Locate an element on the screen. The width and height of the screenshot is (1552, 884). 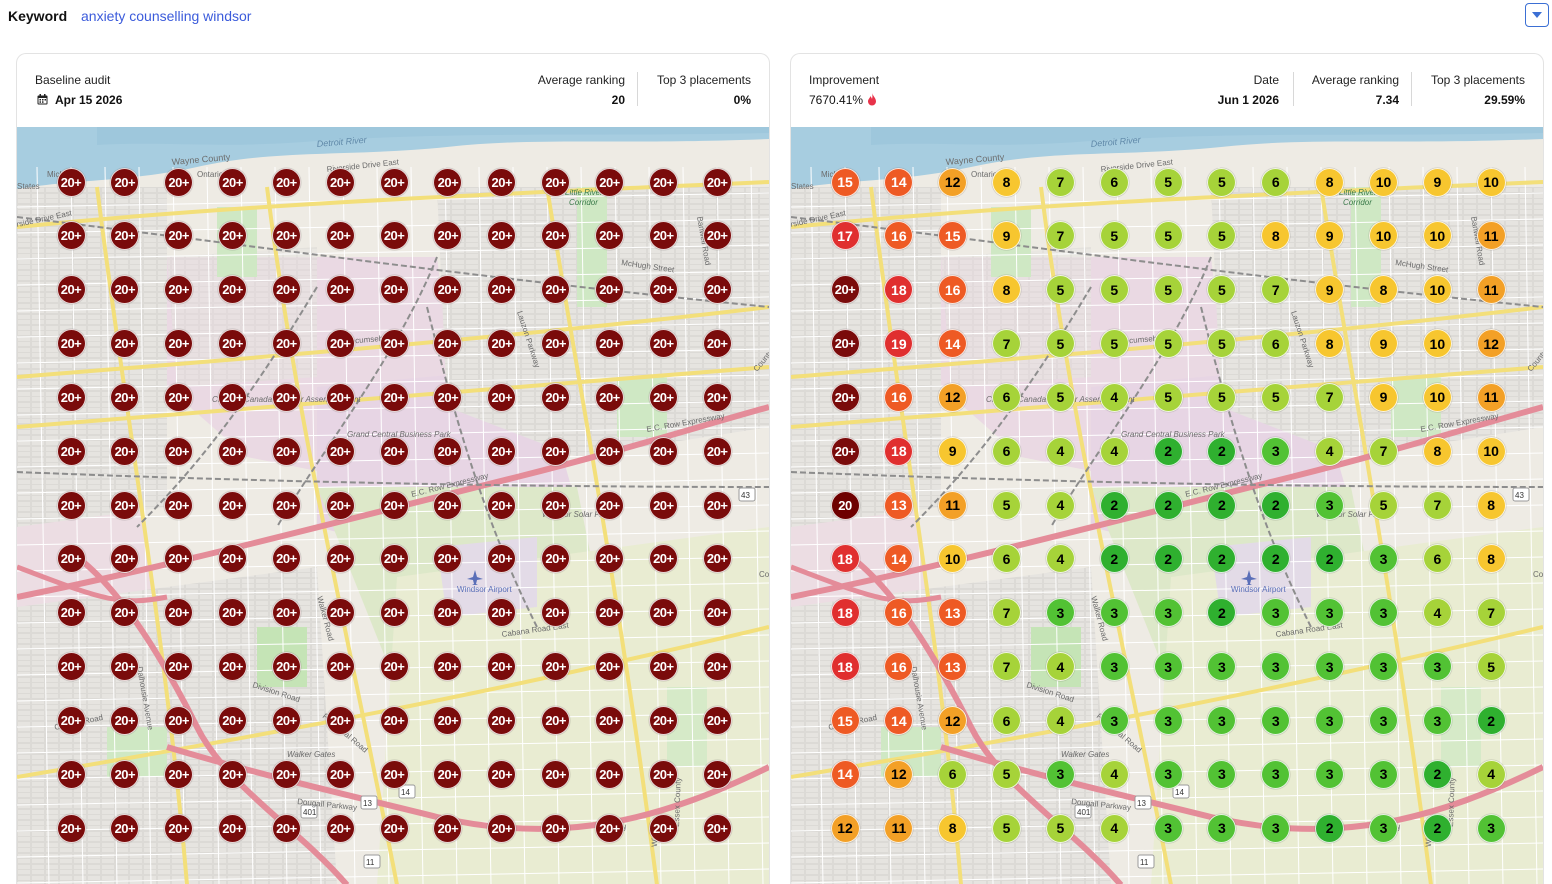
rank-pin: 20 is located at coordinates (845, 505).